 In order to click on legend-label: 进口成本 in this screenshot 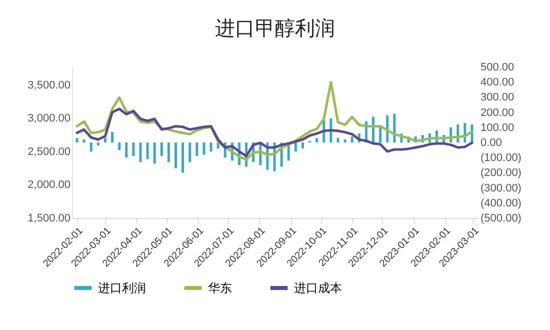, I will do `click(318, 288)`.